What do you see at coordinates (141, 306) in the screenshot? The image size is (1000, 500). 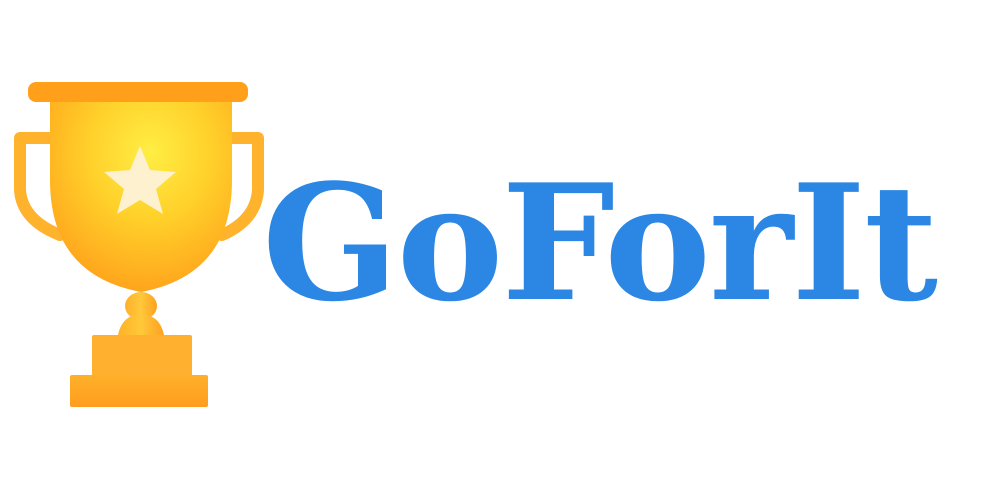 I see `trophy-neck` at bounding box center [141, 306].